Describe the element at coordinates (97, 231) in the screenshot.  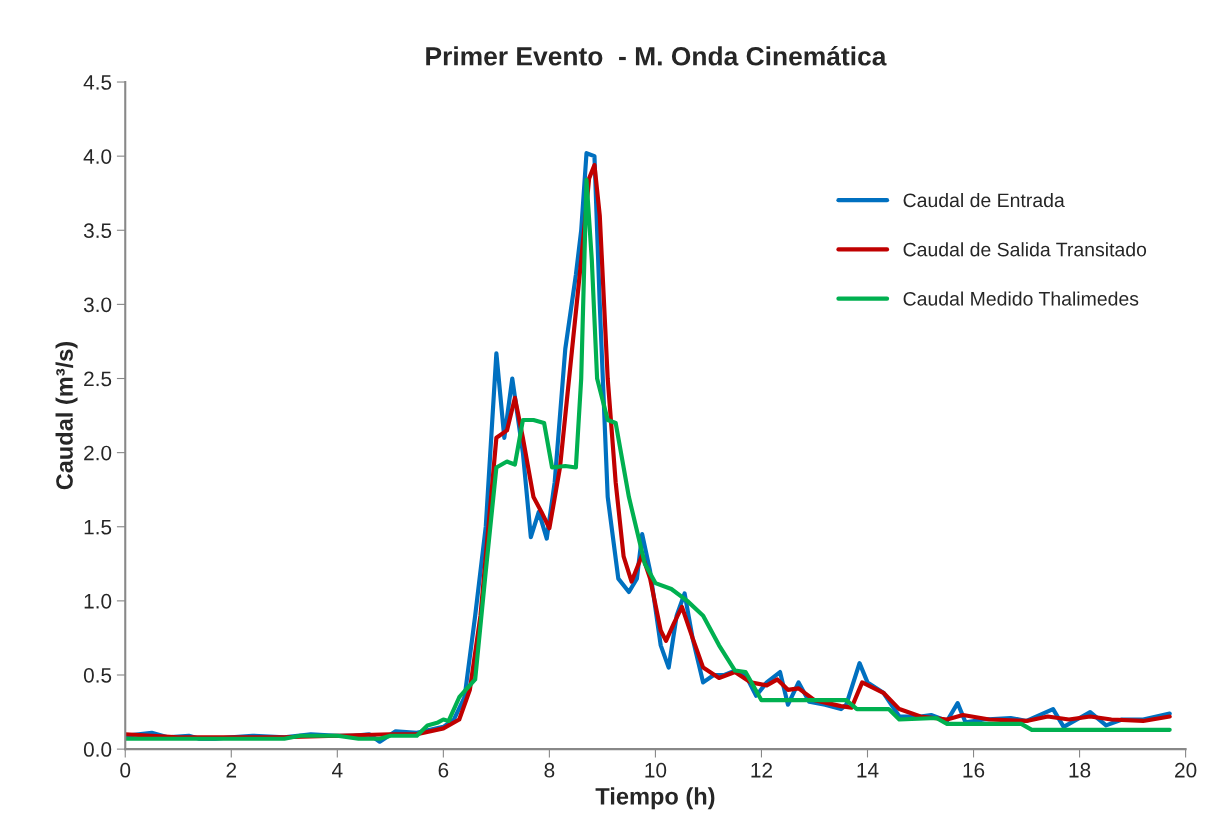
I see `y-tick-label: 3.5` at that location.